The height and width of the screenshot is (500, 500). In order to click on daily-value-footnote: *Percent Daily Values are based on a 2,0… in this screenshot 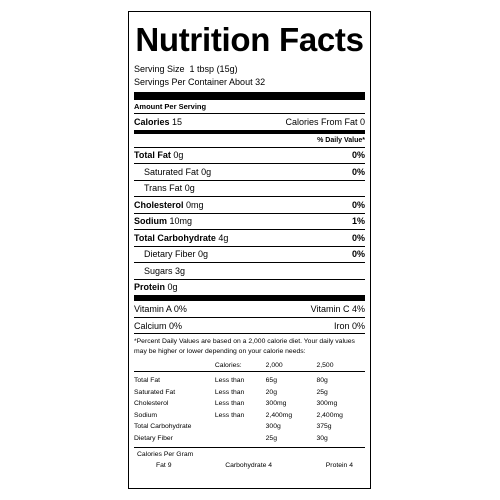, I will do `click(249, 345)`.